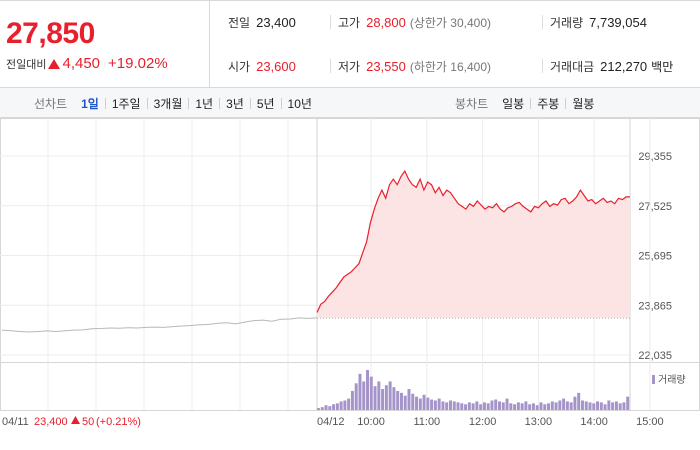  Describe the element at coordinates (209, 44) in the screenshot. I see `summary-divider` at that location.